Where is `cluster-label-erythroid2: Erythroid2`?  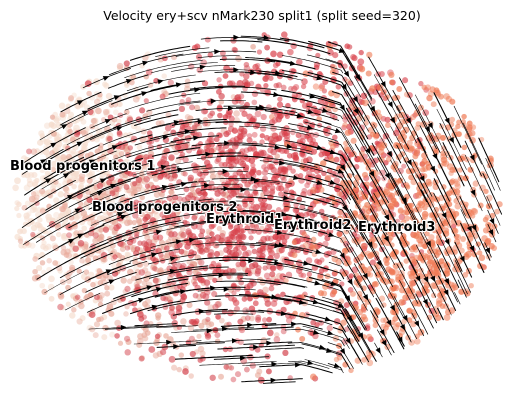 cluster-label-erythroid2: Erythroid2 is located at coordinates (312, 225).